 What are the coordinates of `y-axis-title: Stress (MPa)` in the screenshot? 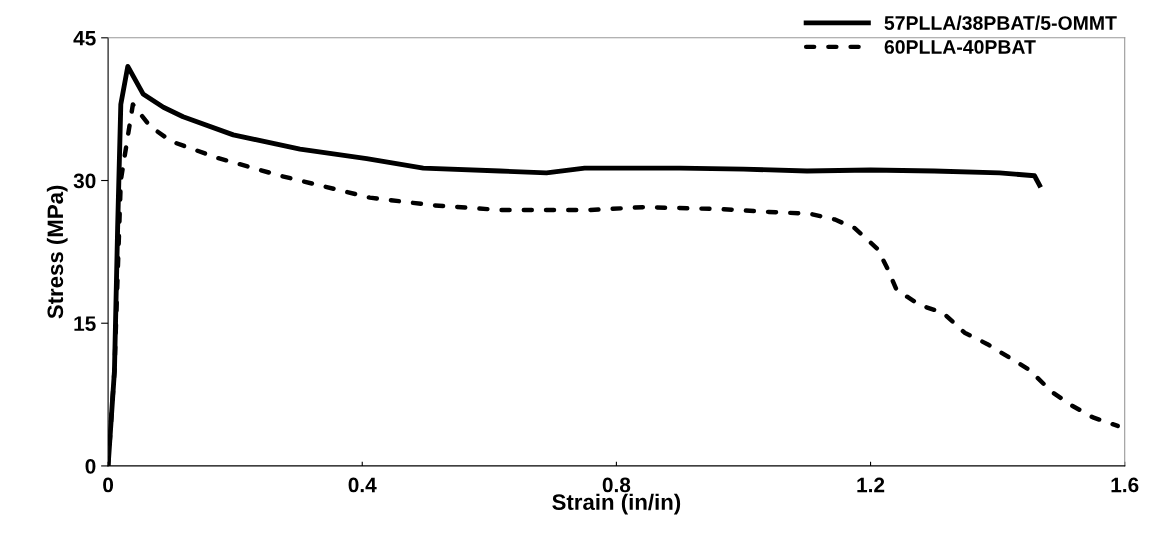 It's located at (57, 252).